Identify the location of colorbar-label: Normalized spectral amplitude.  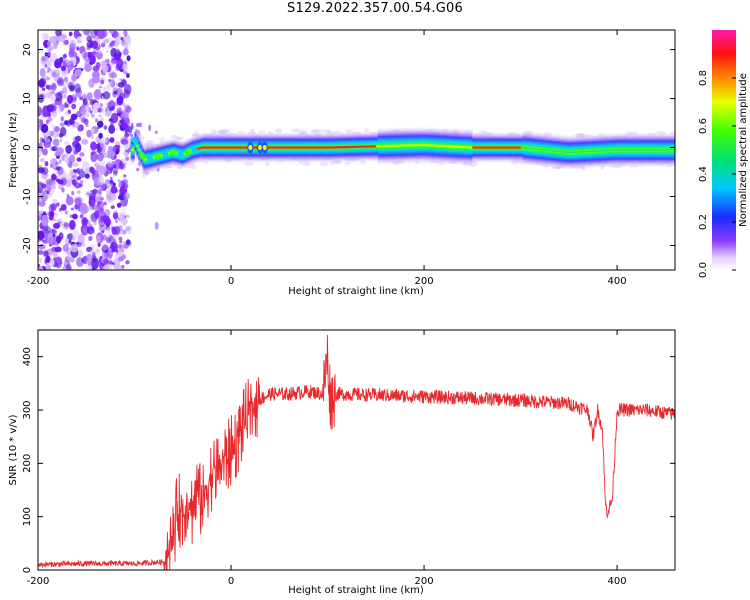
(743, 150).